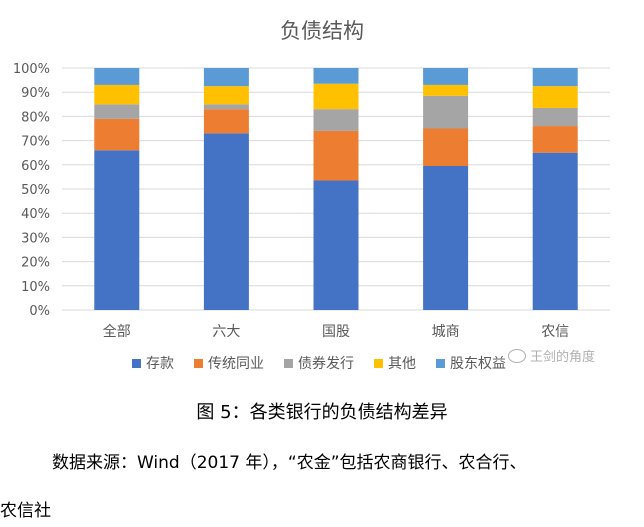  I want to click on legend-entry: 其他, so click(402, 364).